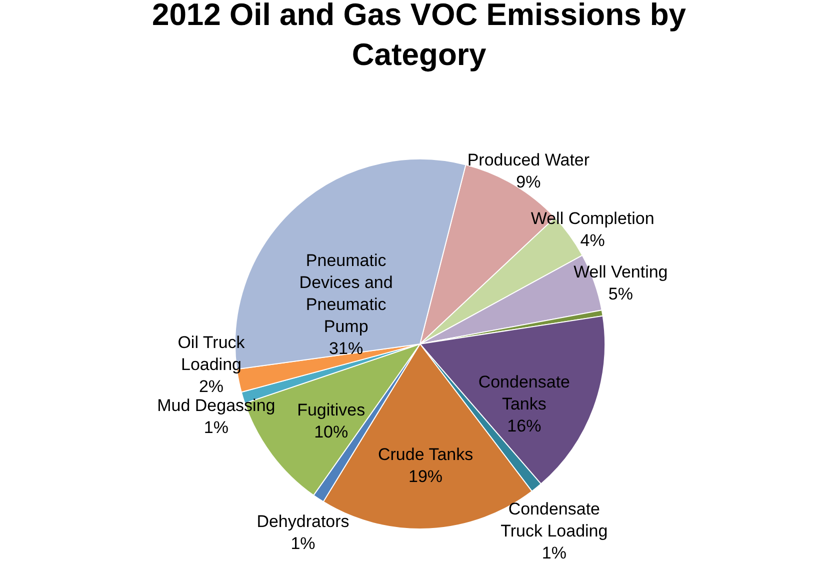 The height and width of the screenshot is (580, 838). Describe the element at coordinates (554, 519) in the screenshot. I see `slice-label: Condensate Truck Loading` at that location.